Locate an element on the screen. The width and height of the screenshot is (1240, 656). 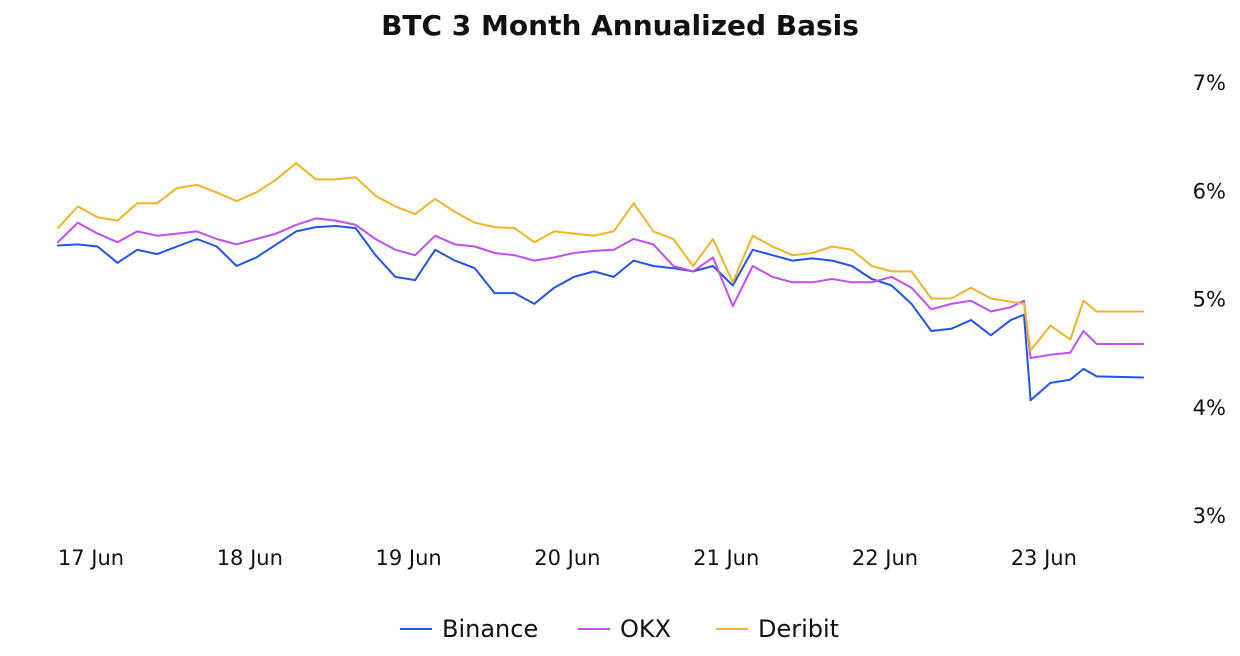
y-tick-label: 7% is located at coordinates (1209, 83).